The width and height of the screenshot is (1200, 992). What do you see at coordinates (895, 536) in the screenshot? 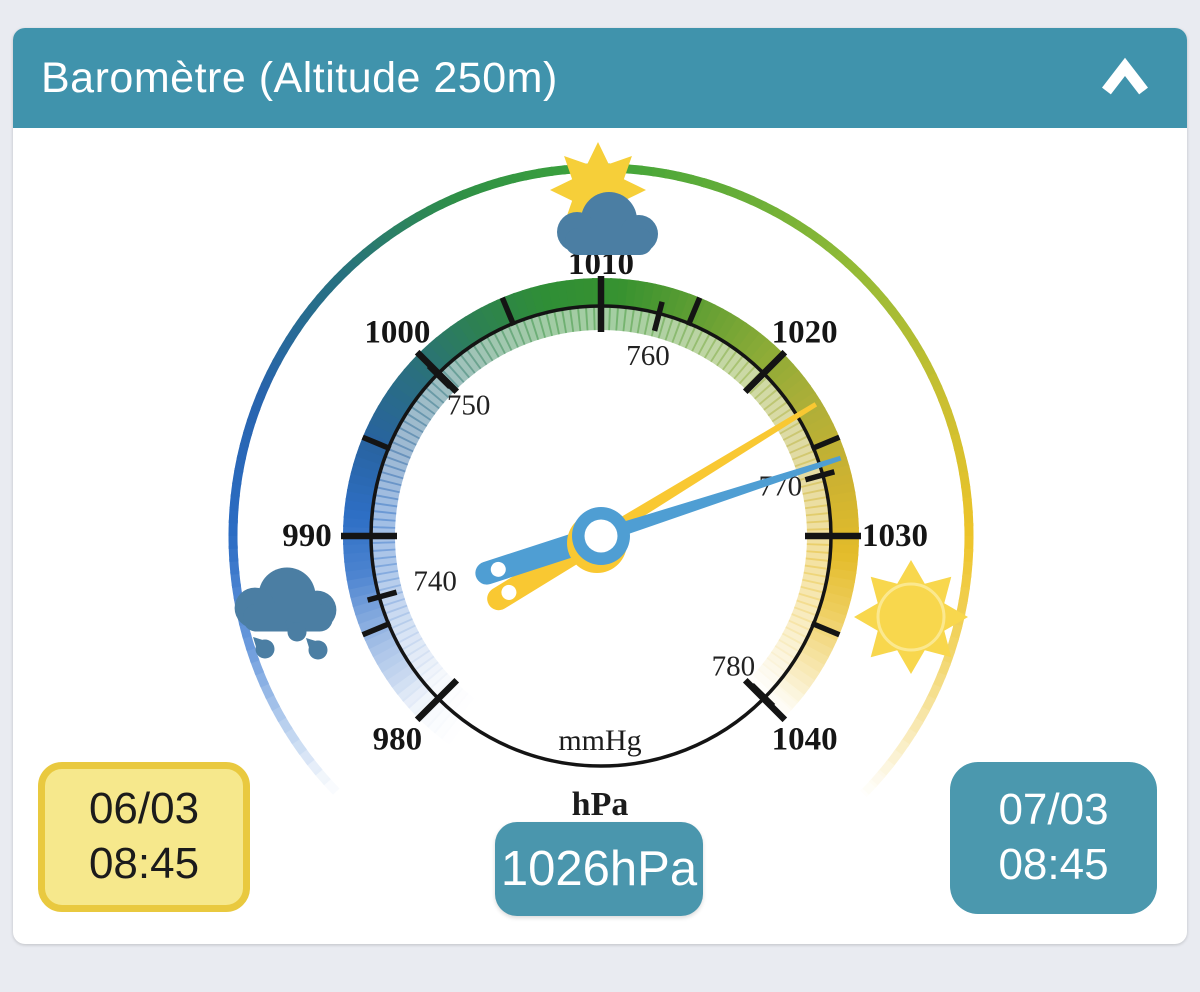
I see `svg-text: 1030` at bounding box center [895, 536].